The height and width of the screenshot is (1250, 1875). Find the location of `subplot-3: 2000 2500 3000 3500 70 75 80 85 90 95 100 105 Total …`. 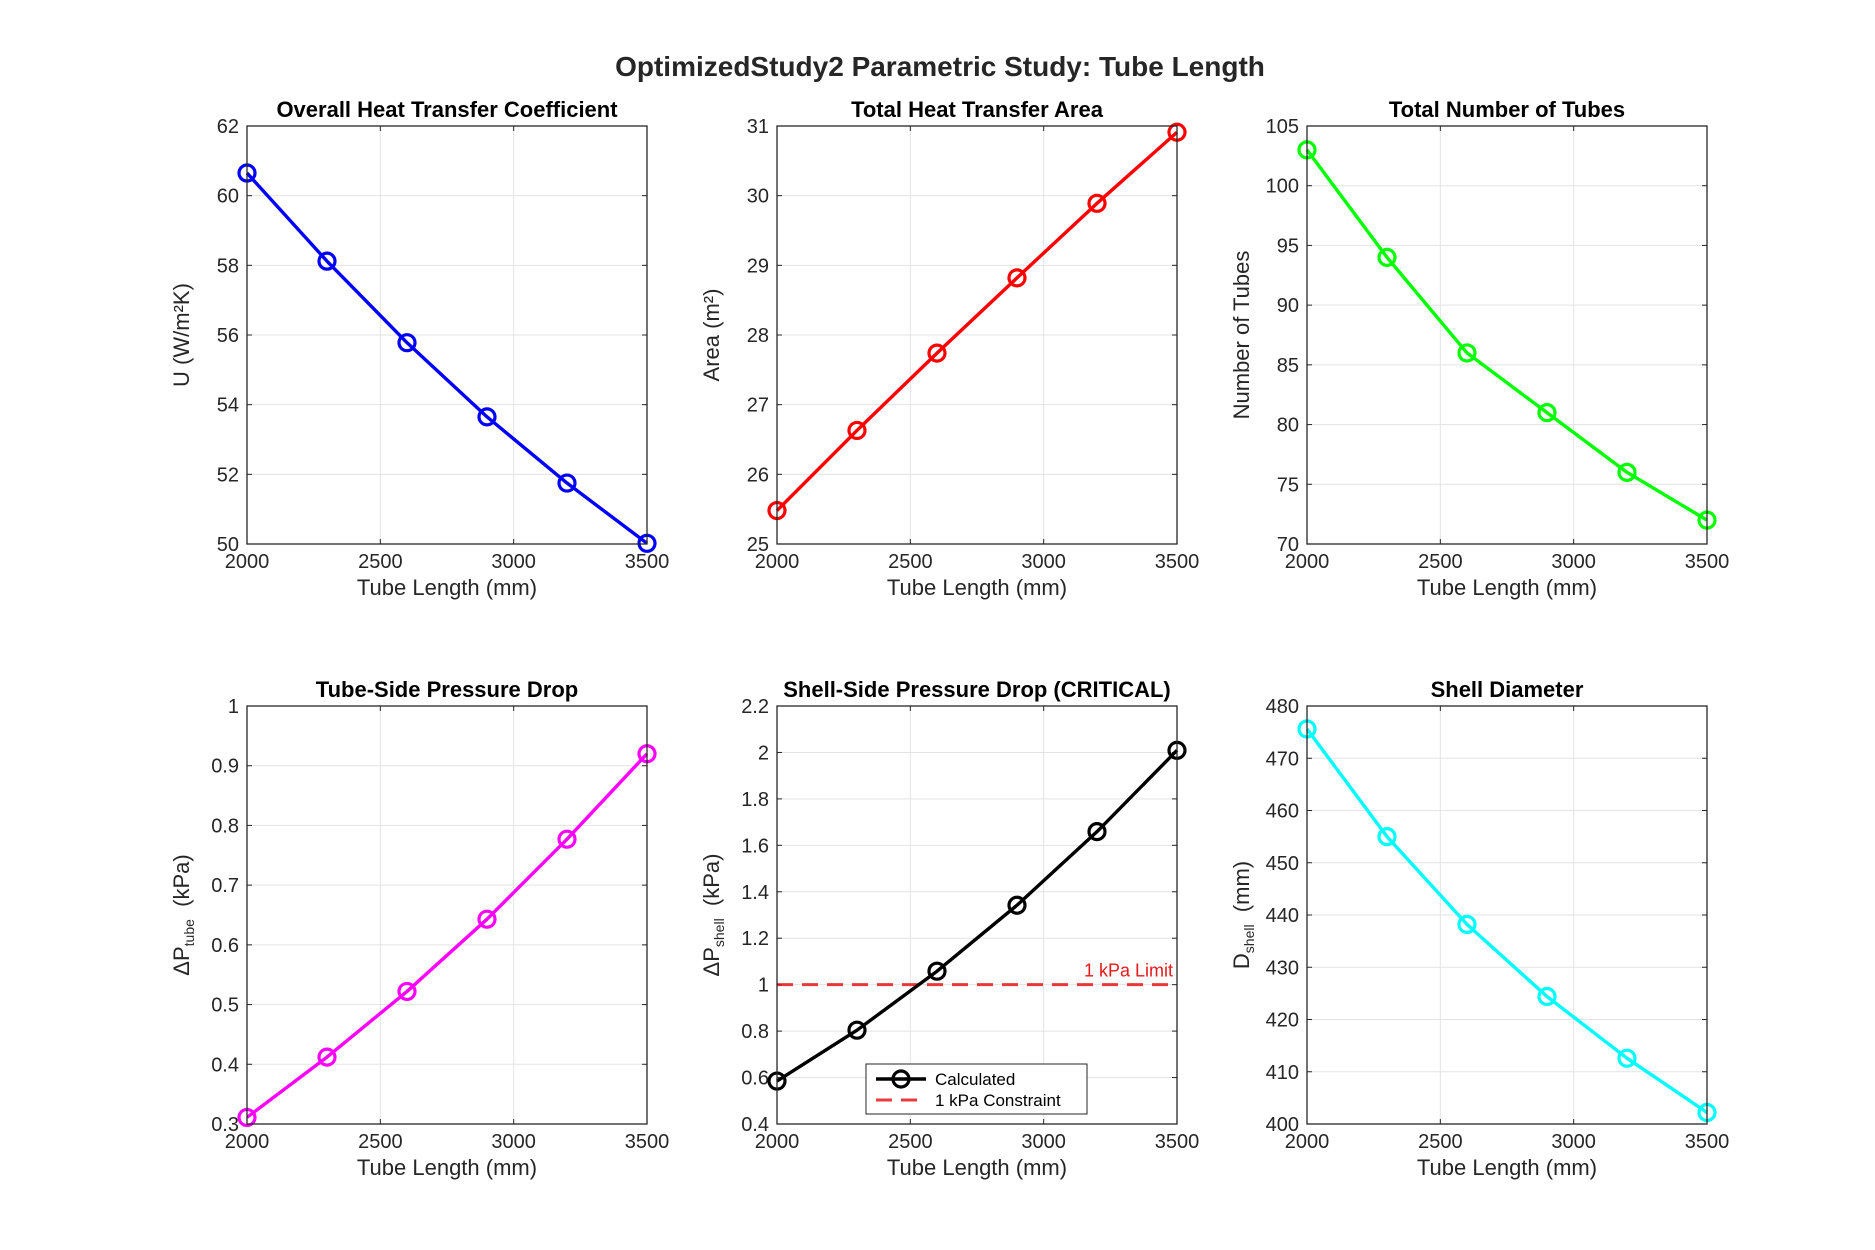

subplot-3: 2000 2500 3000 3500 70 75 80 85 90 95 100 105 Total … is located at coordinates (1479, 348).